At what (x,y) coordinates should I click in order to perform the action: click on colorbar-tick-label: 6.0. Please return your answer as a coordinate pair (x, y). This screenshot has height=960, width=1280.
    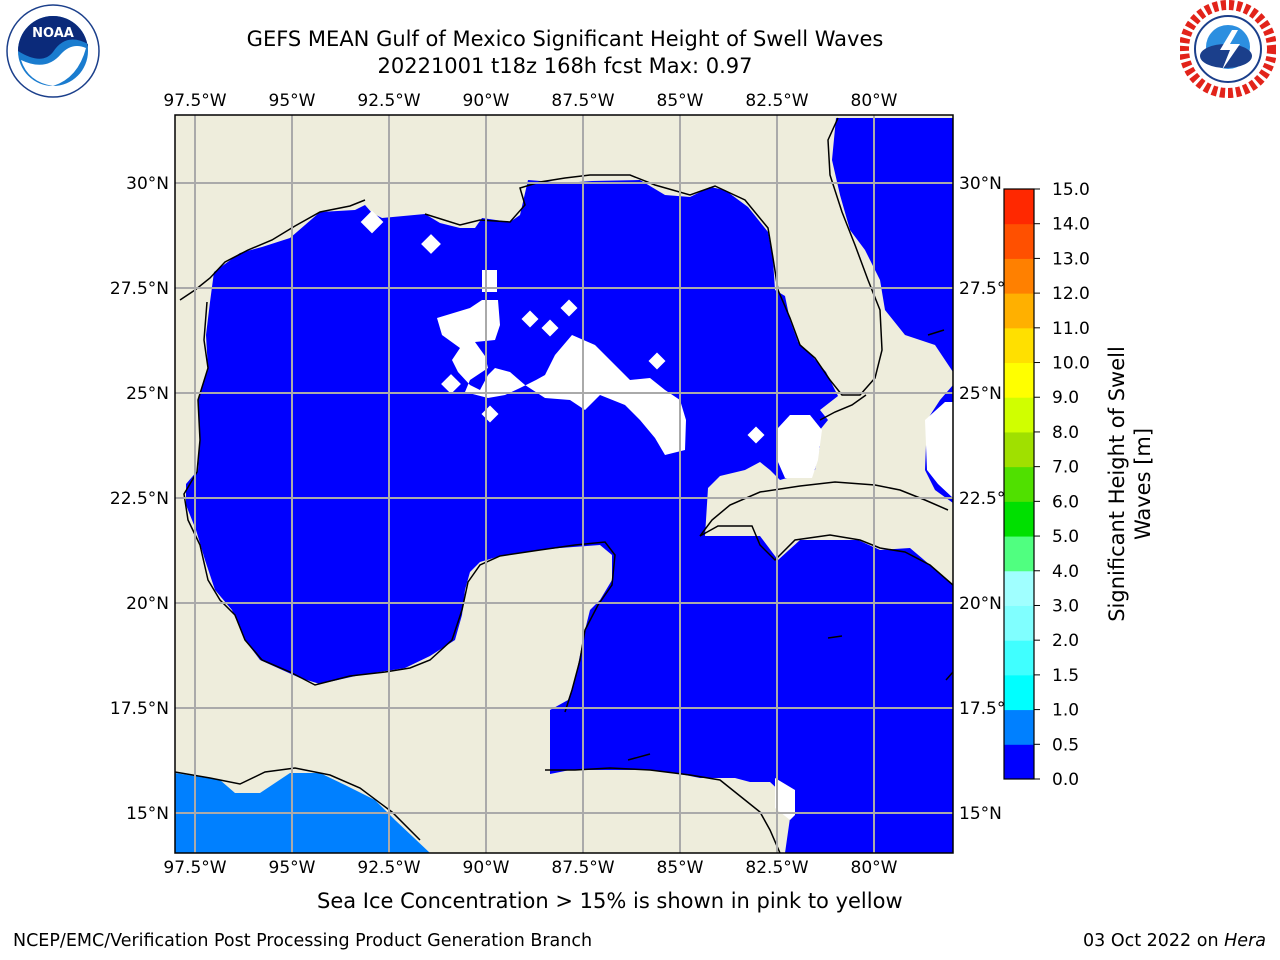
    Looking at the image, I should click on (1065, 502).